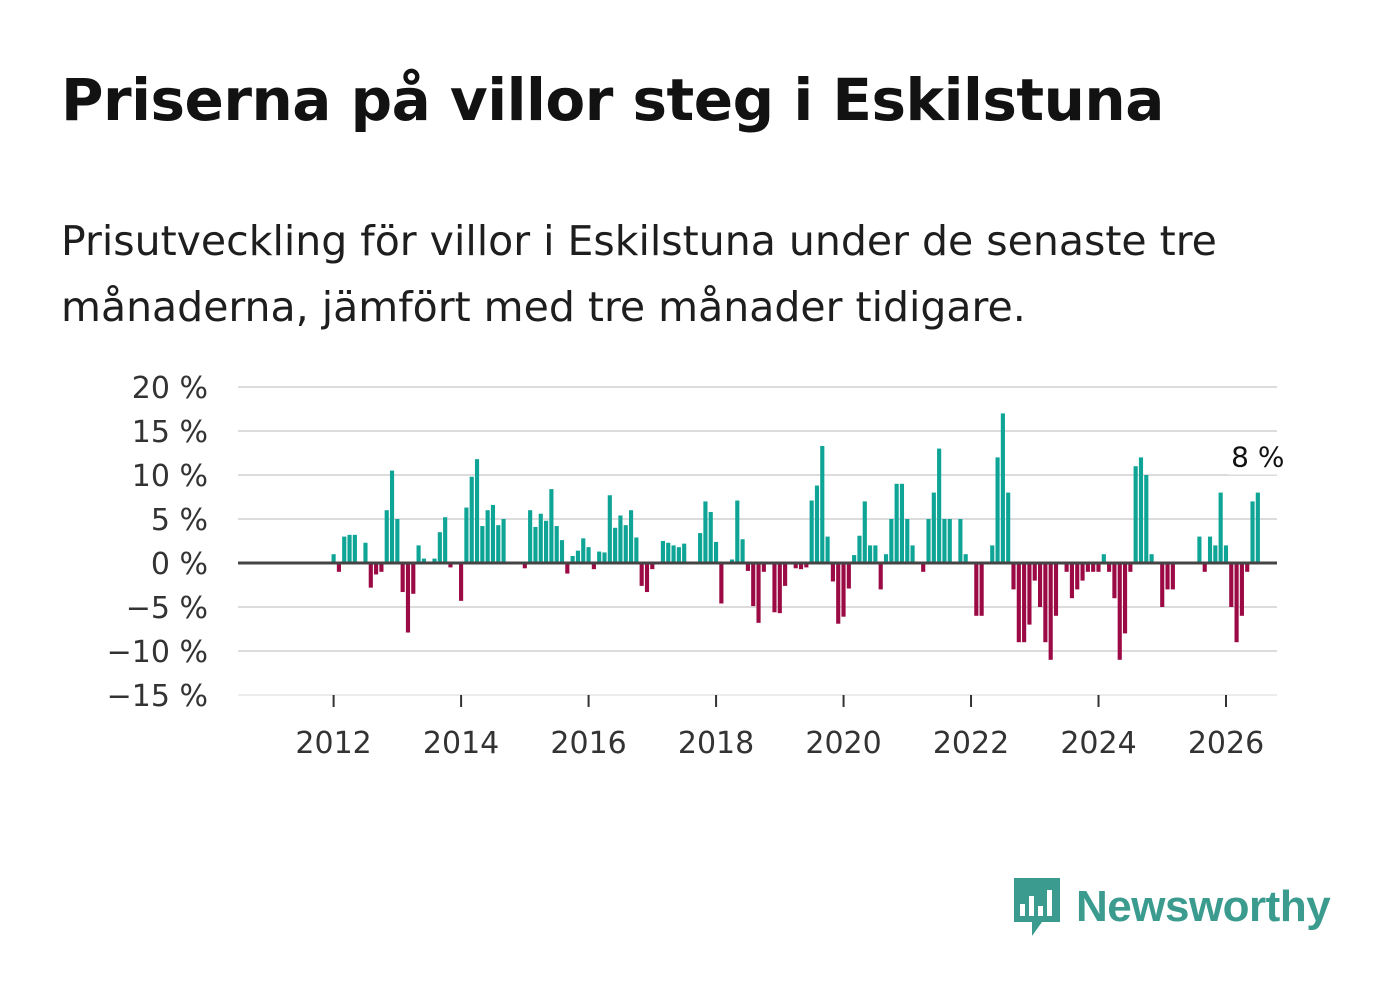 This screenshot has width=1382, height=999. Describe the element at coordinates (333, 743) in the screenshot. I see `x-tick-label: 2012` at that location.